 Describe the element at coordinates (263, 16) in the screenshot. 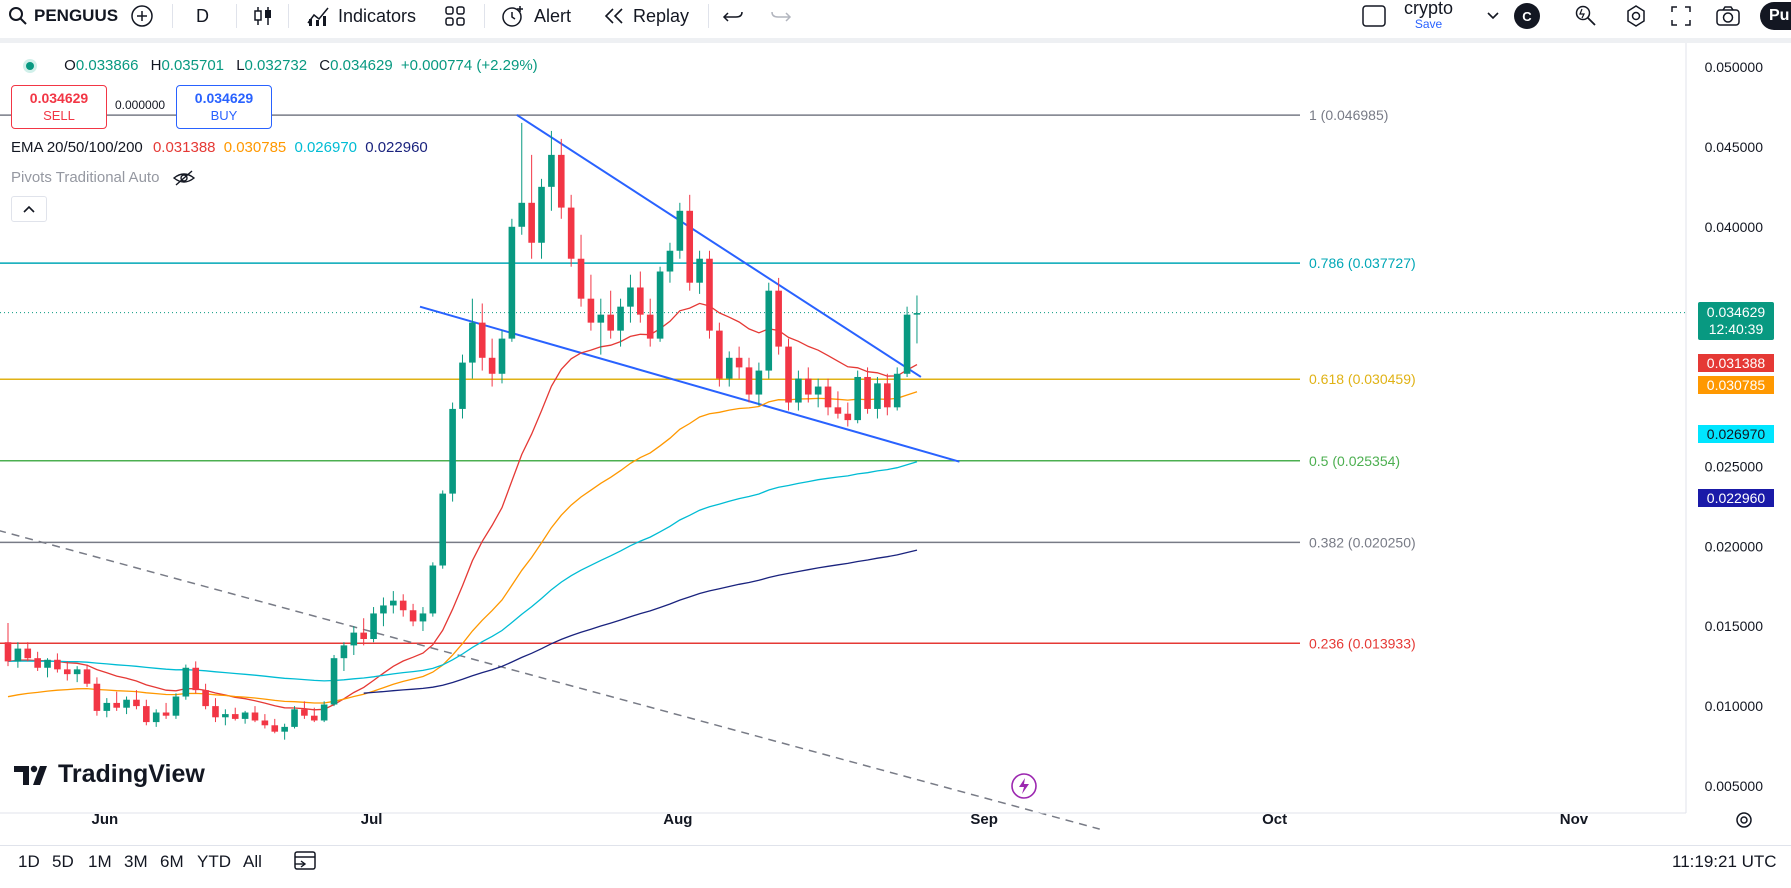

I see `chart-type-button` at that location.